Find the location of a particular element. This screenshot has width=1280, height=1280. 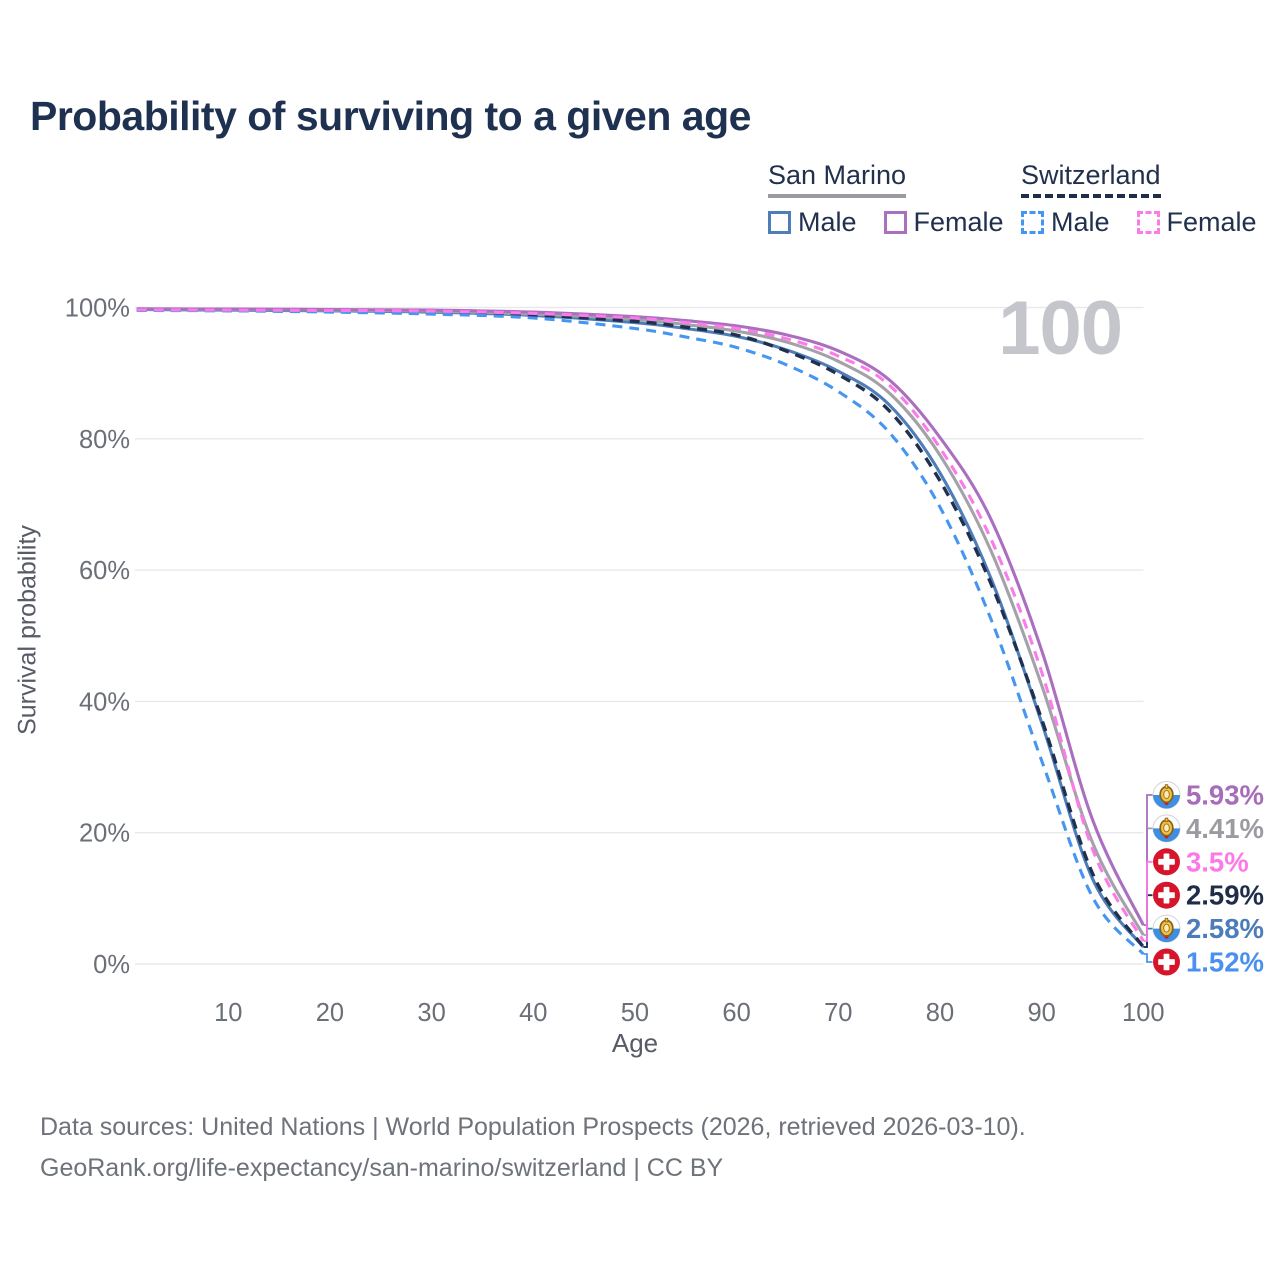

legend-group-switzerland: Switzerland Male Female is located at coordinates (1139, 200).